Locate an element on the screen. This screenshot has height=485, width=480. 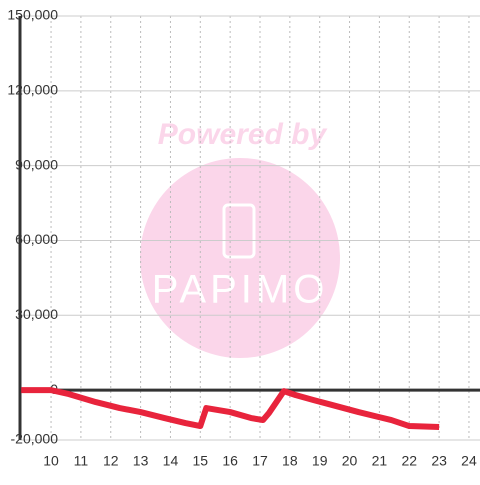
x-tick-label: 12 is located at coordinates (111, 461).